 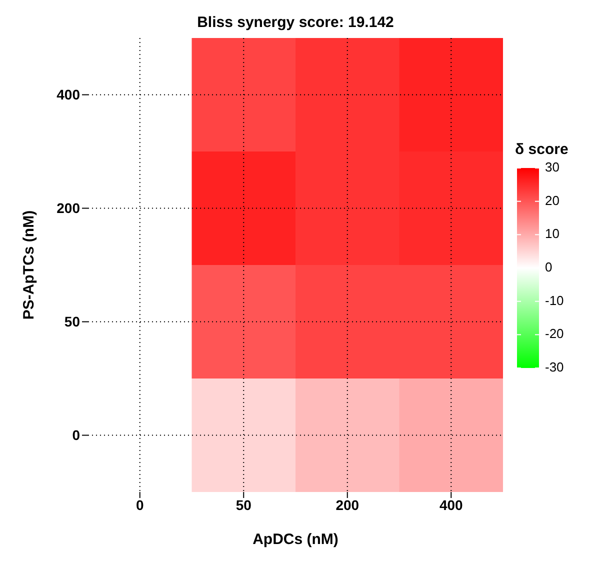 I want to click on color-bar-label: 30, so click(x=552, y=166).